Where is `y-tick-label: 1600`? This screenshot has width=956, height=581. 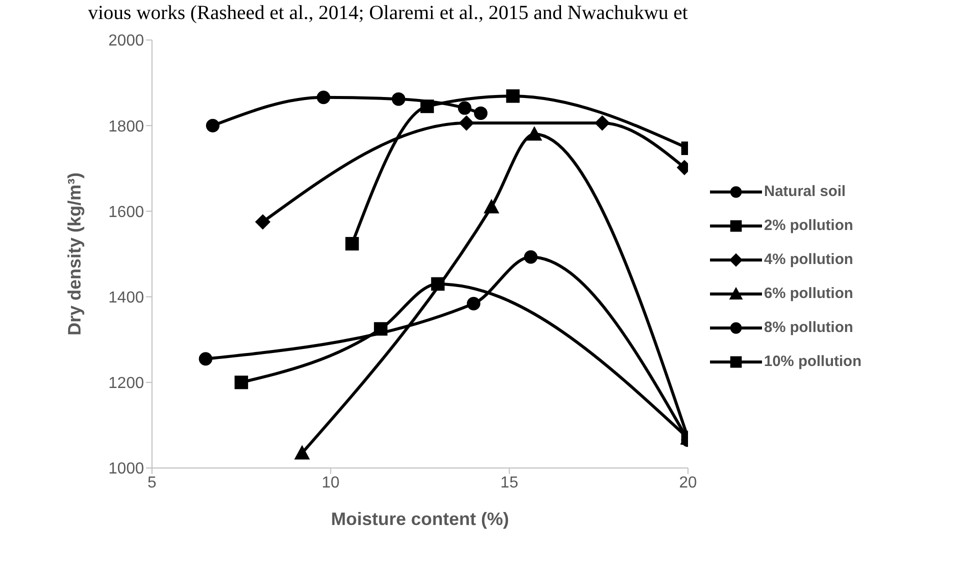
y-tick-label: 1600 is located at coordinates (126, 212).